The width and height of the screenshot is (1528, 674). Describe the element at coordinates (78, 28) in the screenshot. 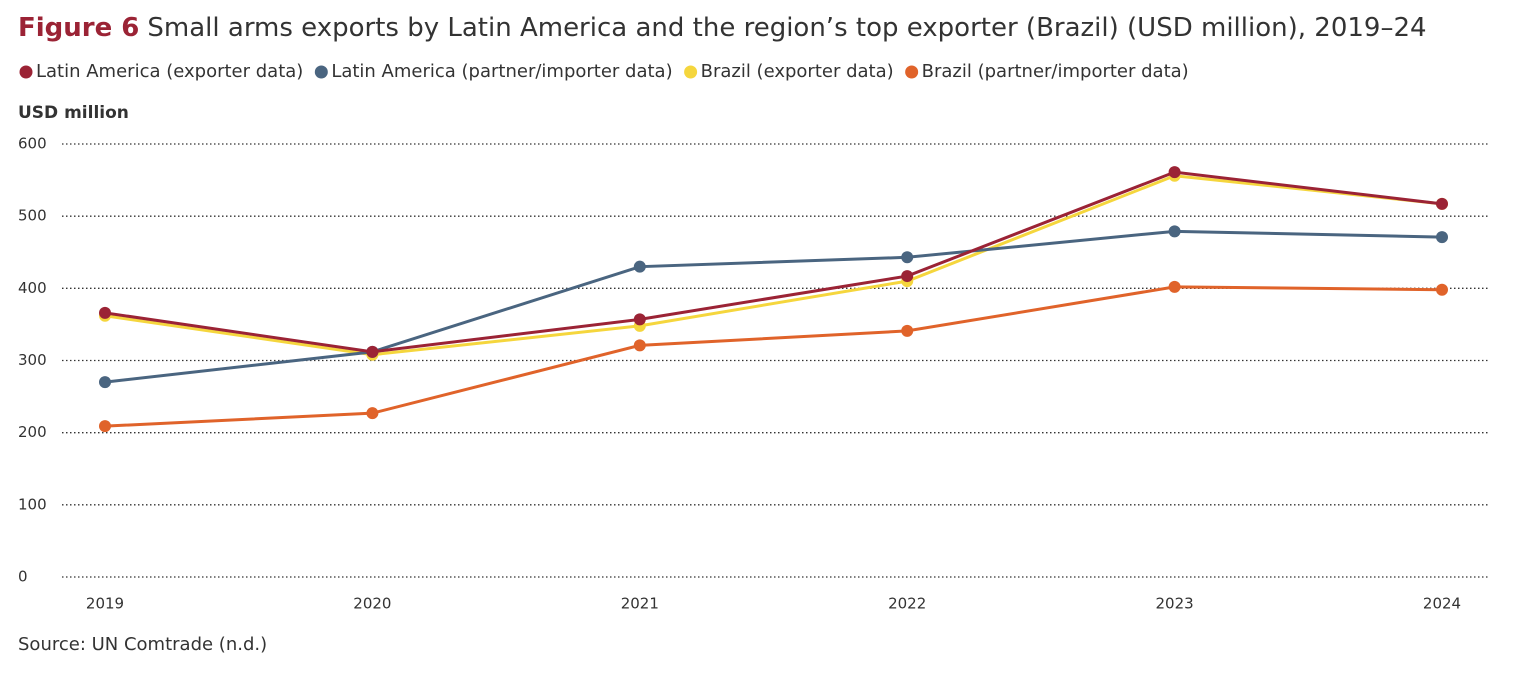

I see `figure-label: Figure 6` at that location.